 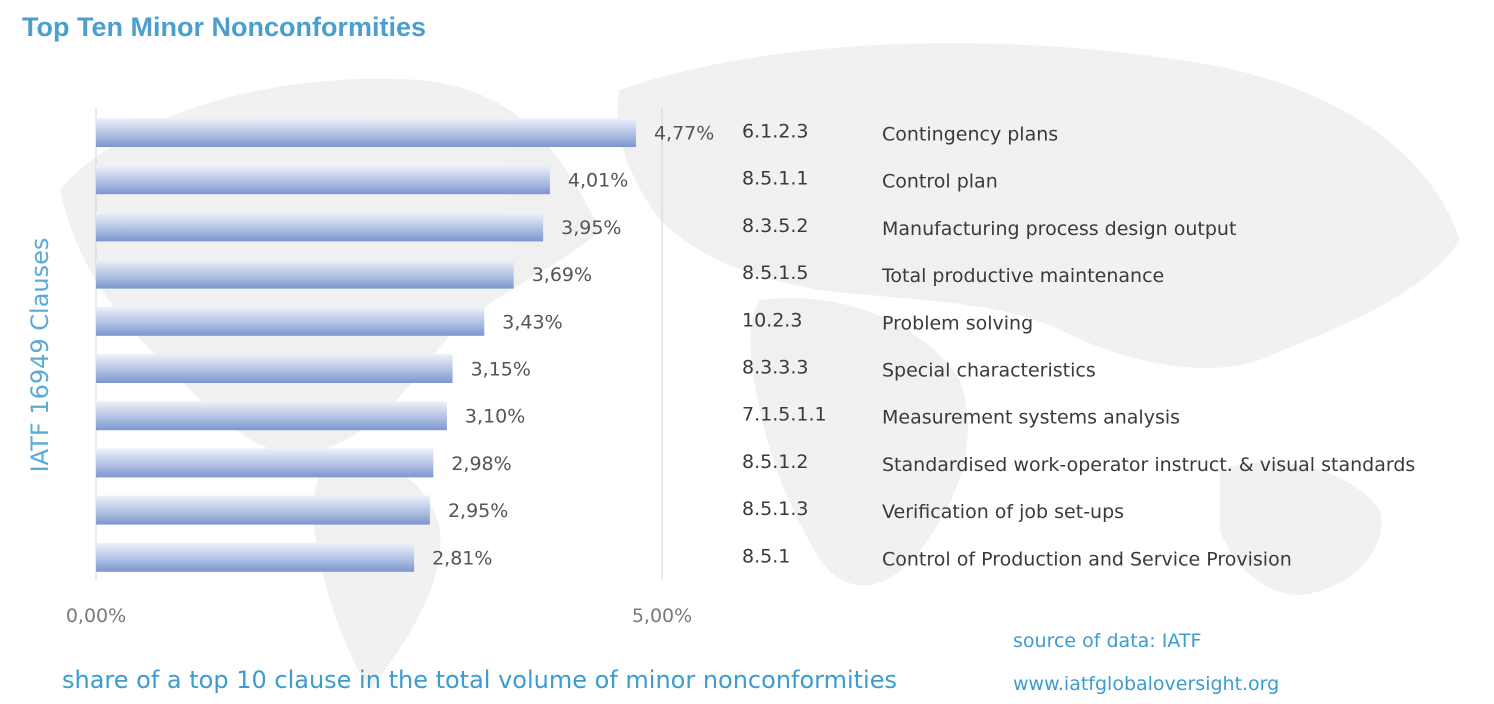 What do you see at coordinates (940, 182) in the screenshot?
I see `clause-name: Control plan` at bounding box center [940, 182].